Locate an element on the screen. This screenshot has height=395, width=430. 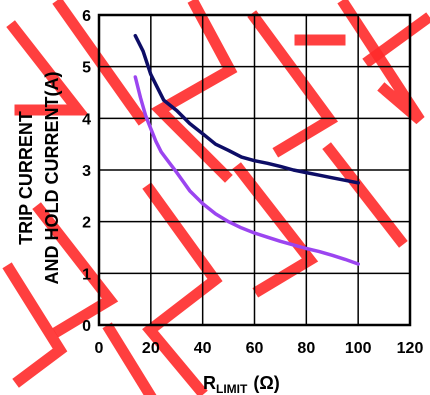
x-tick-label: 20 is located at coordinates (151, 348).